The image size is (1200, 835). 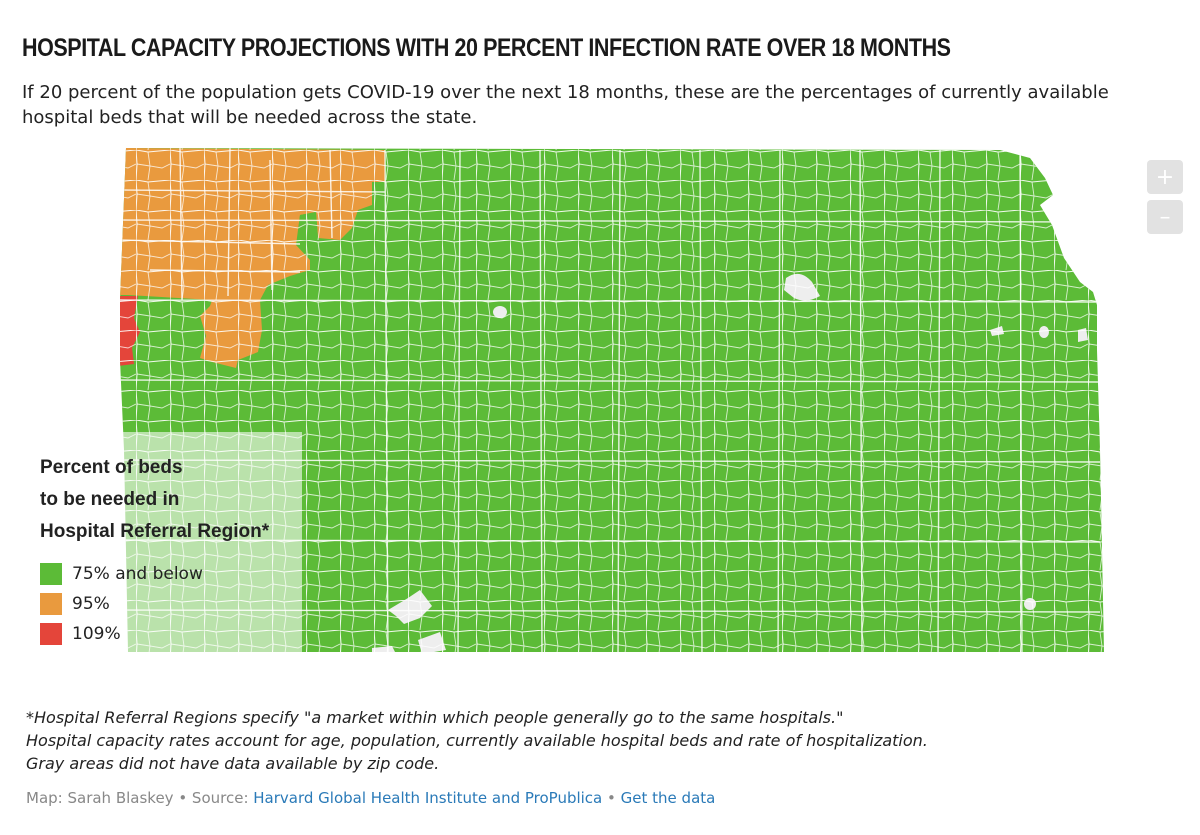 What do you see at coordinates (180, 604) in the screenshot?
I see `legend-item-mid: 95%` at bounding box center [180, 604].